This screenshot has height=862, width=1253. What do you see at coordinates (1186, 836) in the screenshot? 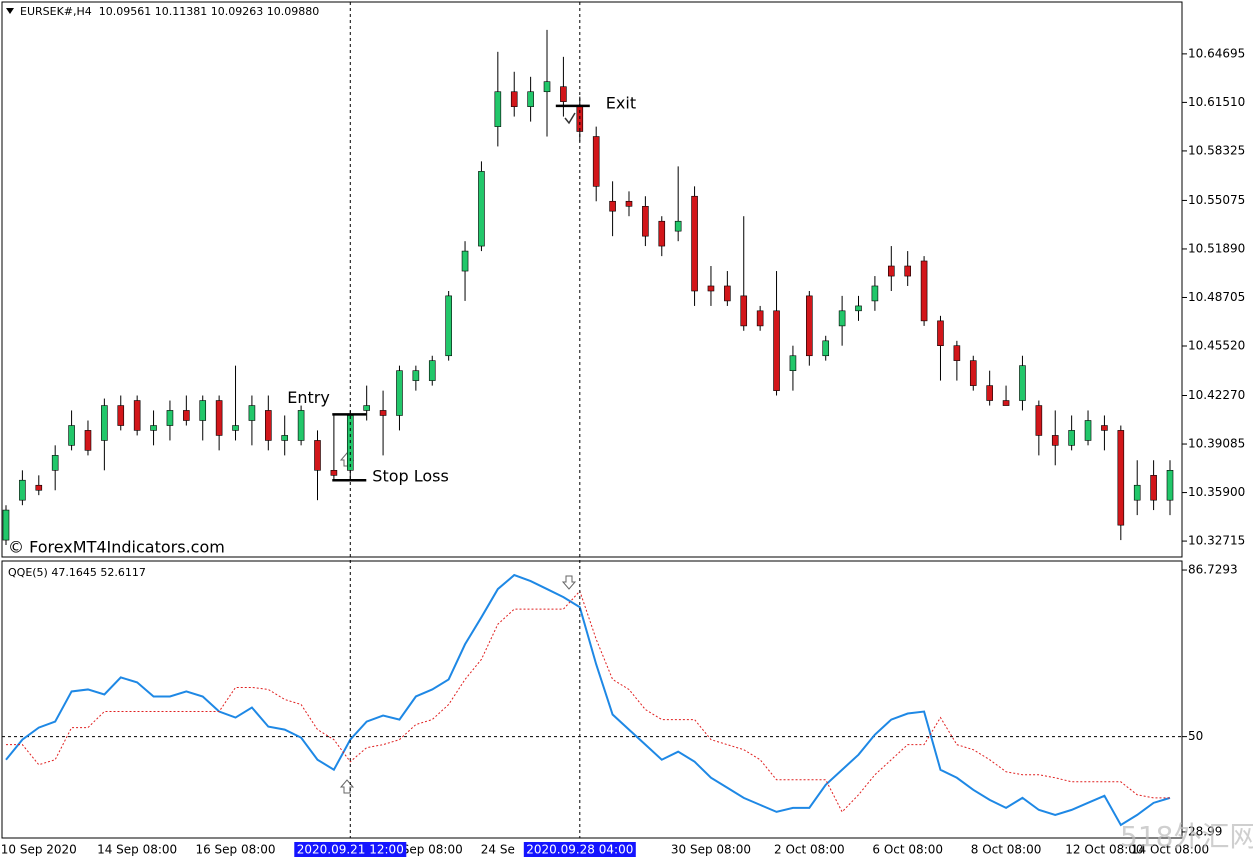
I see `overlay-watermark: 518外汇网` at bounding box center [1186, 836].